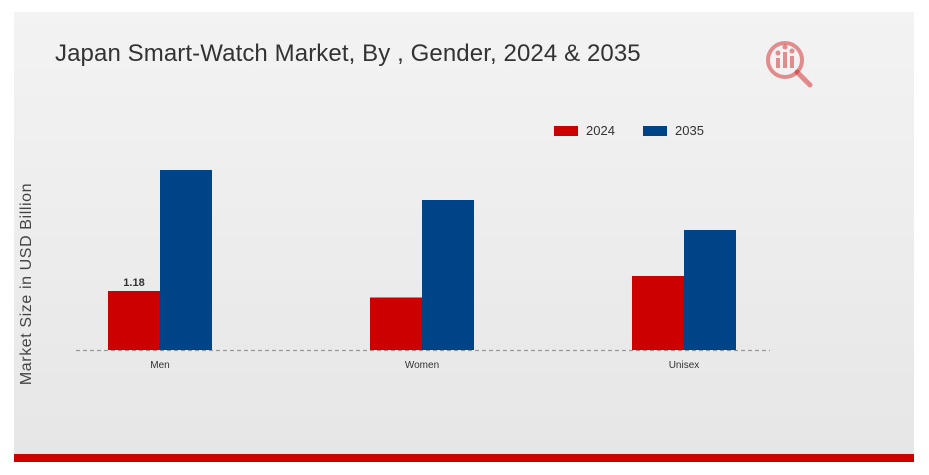 This screenshot has height=475, width=929. I want to click on bar-men-2035, so click(186, 260).